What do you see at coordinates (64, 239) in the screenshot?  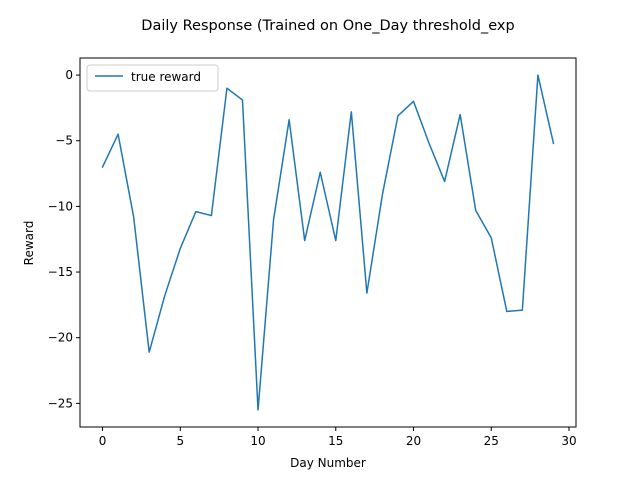 I see `y-axis: 0 −5 −10 −15 −20 −25` at bounding box center [64, 239].